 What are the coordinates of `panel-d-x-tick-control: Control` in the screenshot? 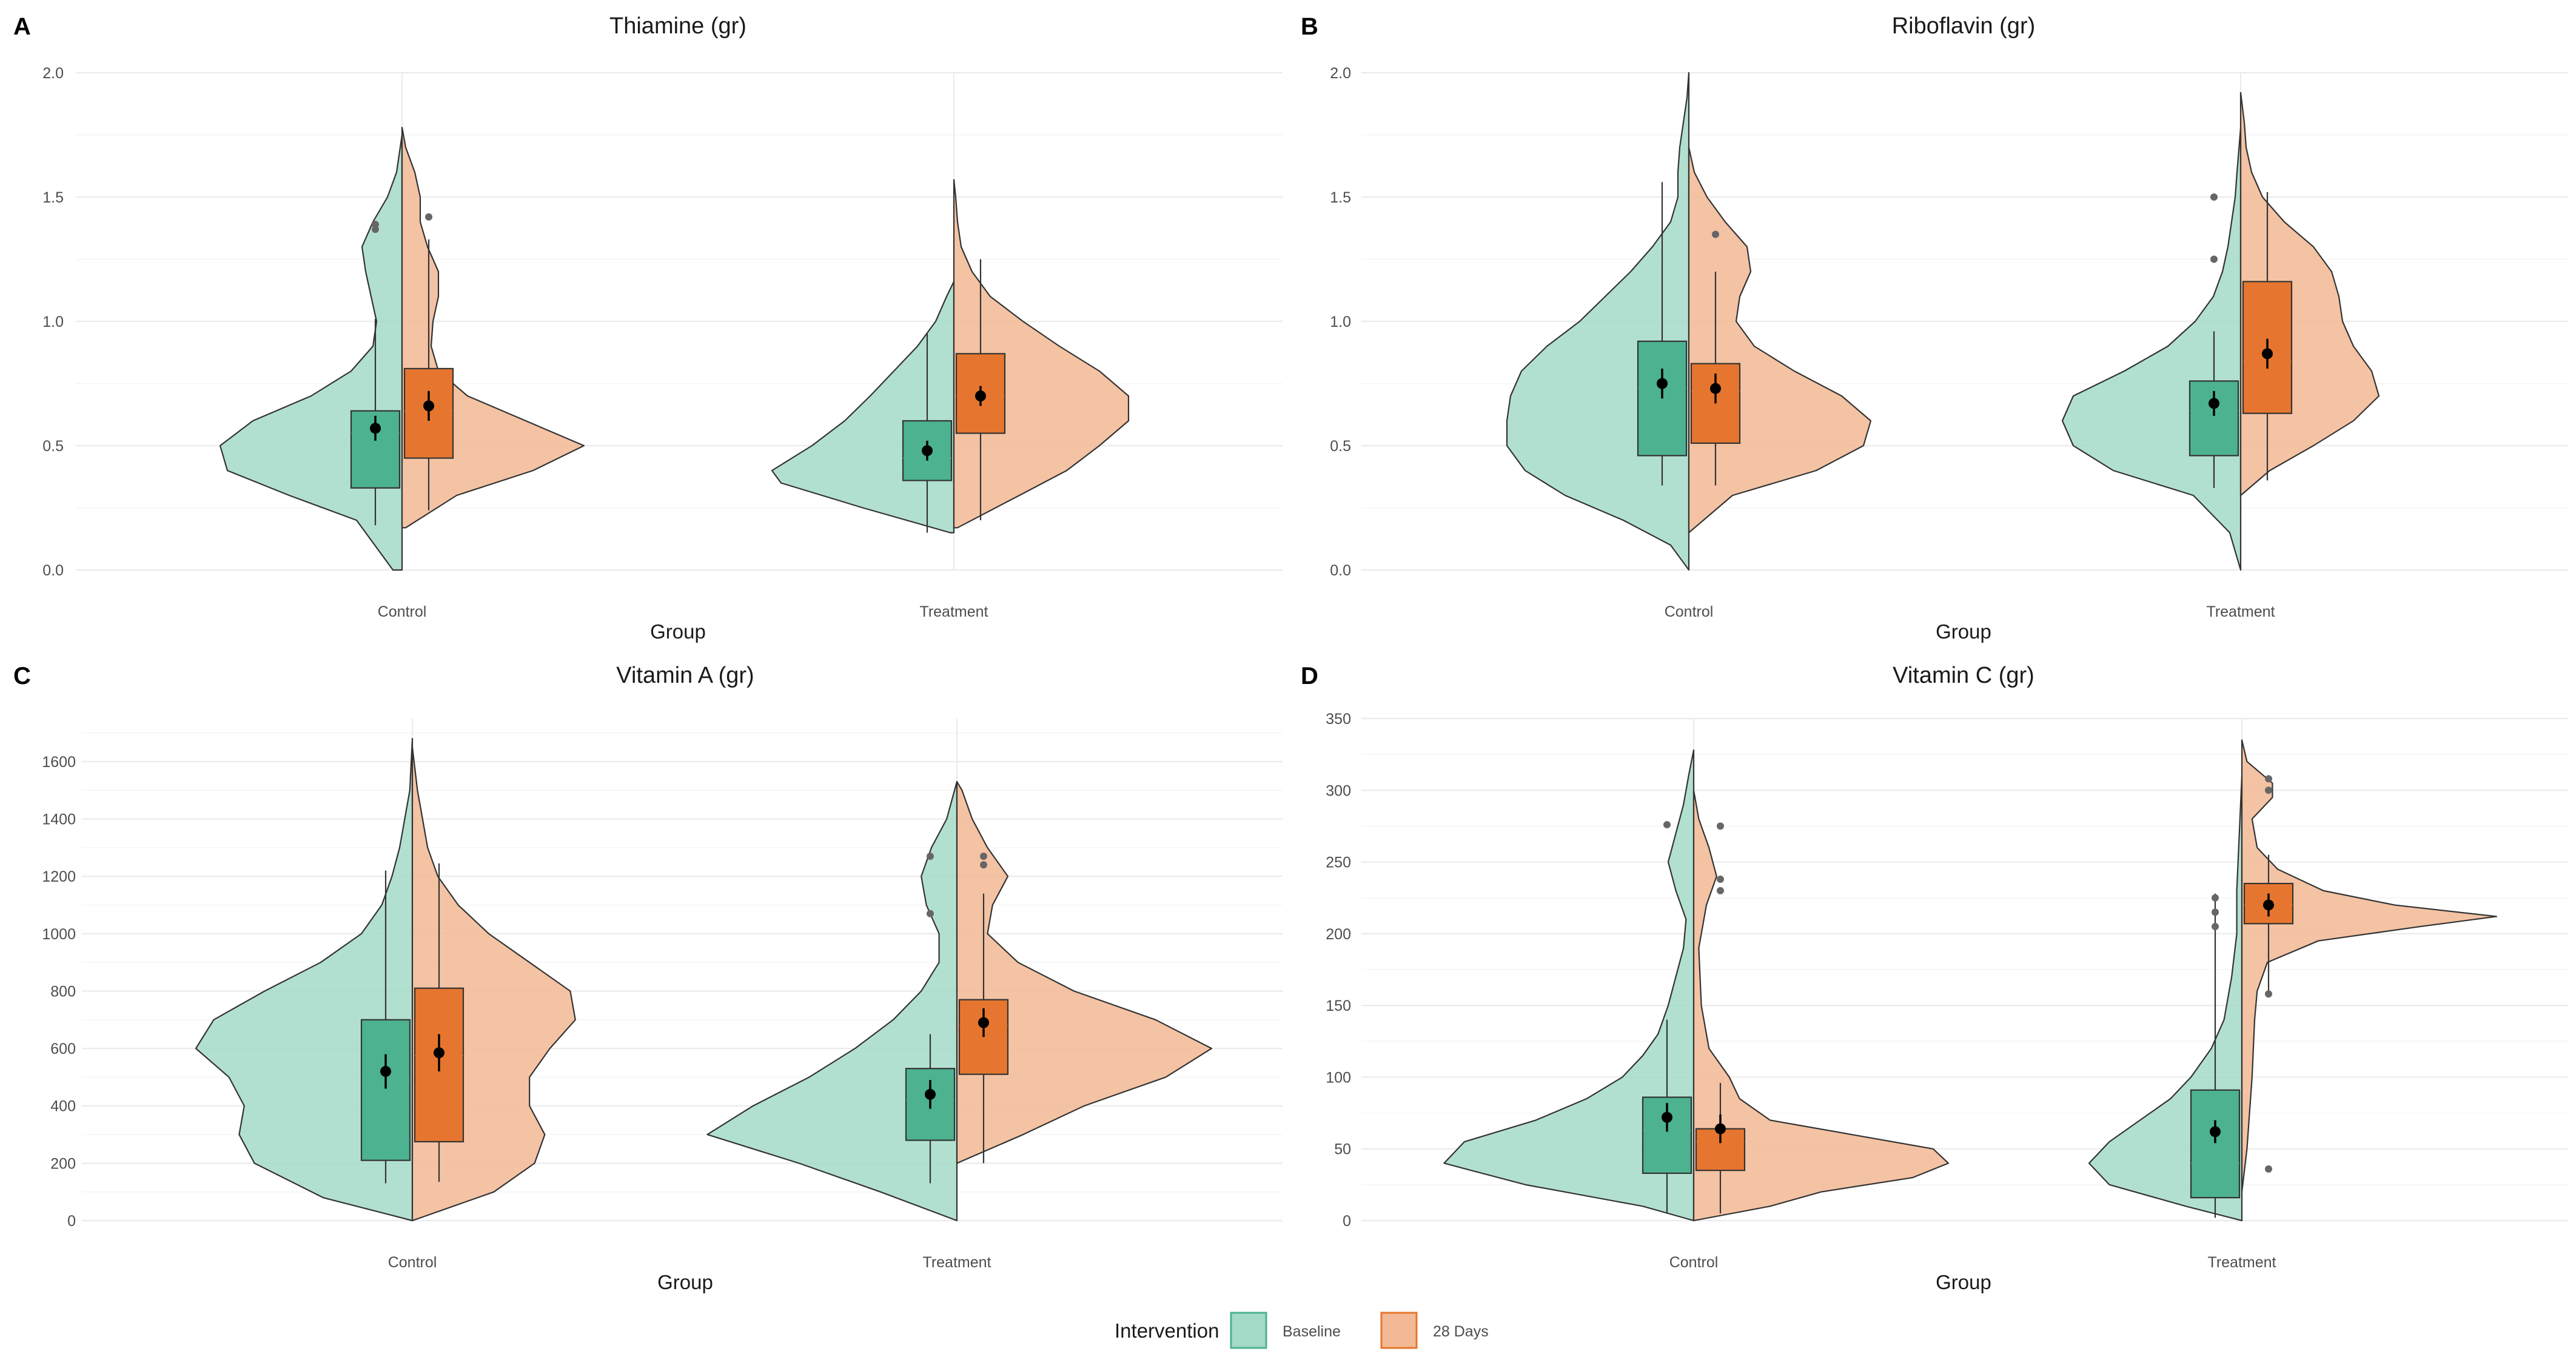 It's located at (1694, 1262).